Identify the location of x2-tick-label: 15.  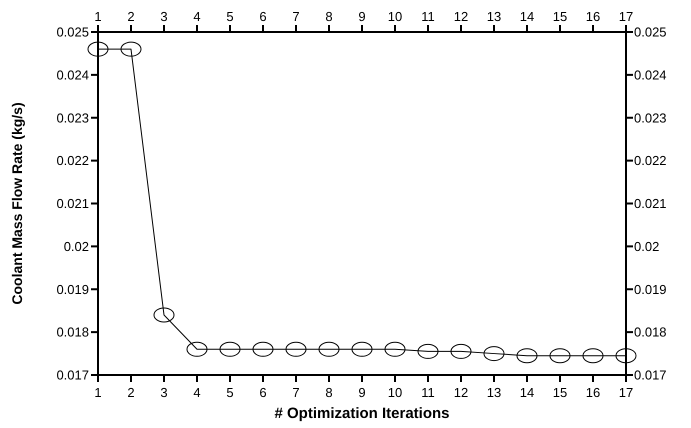
(560, 392).